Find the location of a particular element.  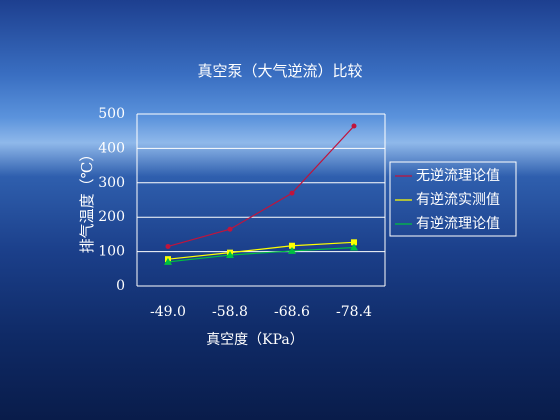

x-tick-label: -58.8 is located at coordinates (230, 312).